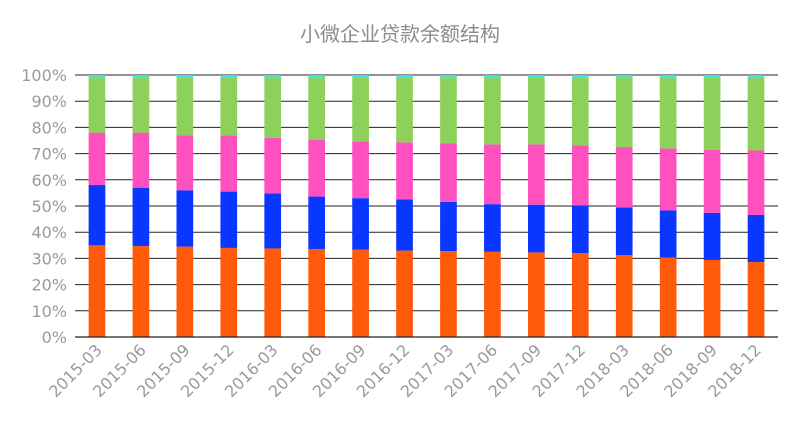  I want to click on chart-title: 小微企业贷款余额结构, so click(400, 34).